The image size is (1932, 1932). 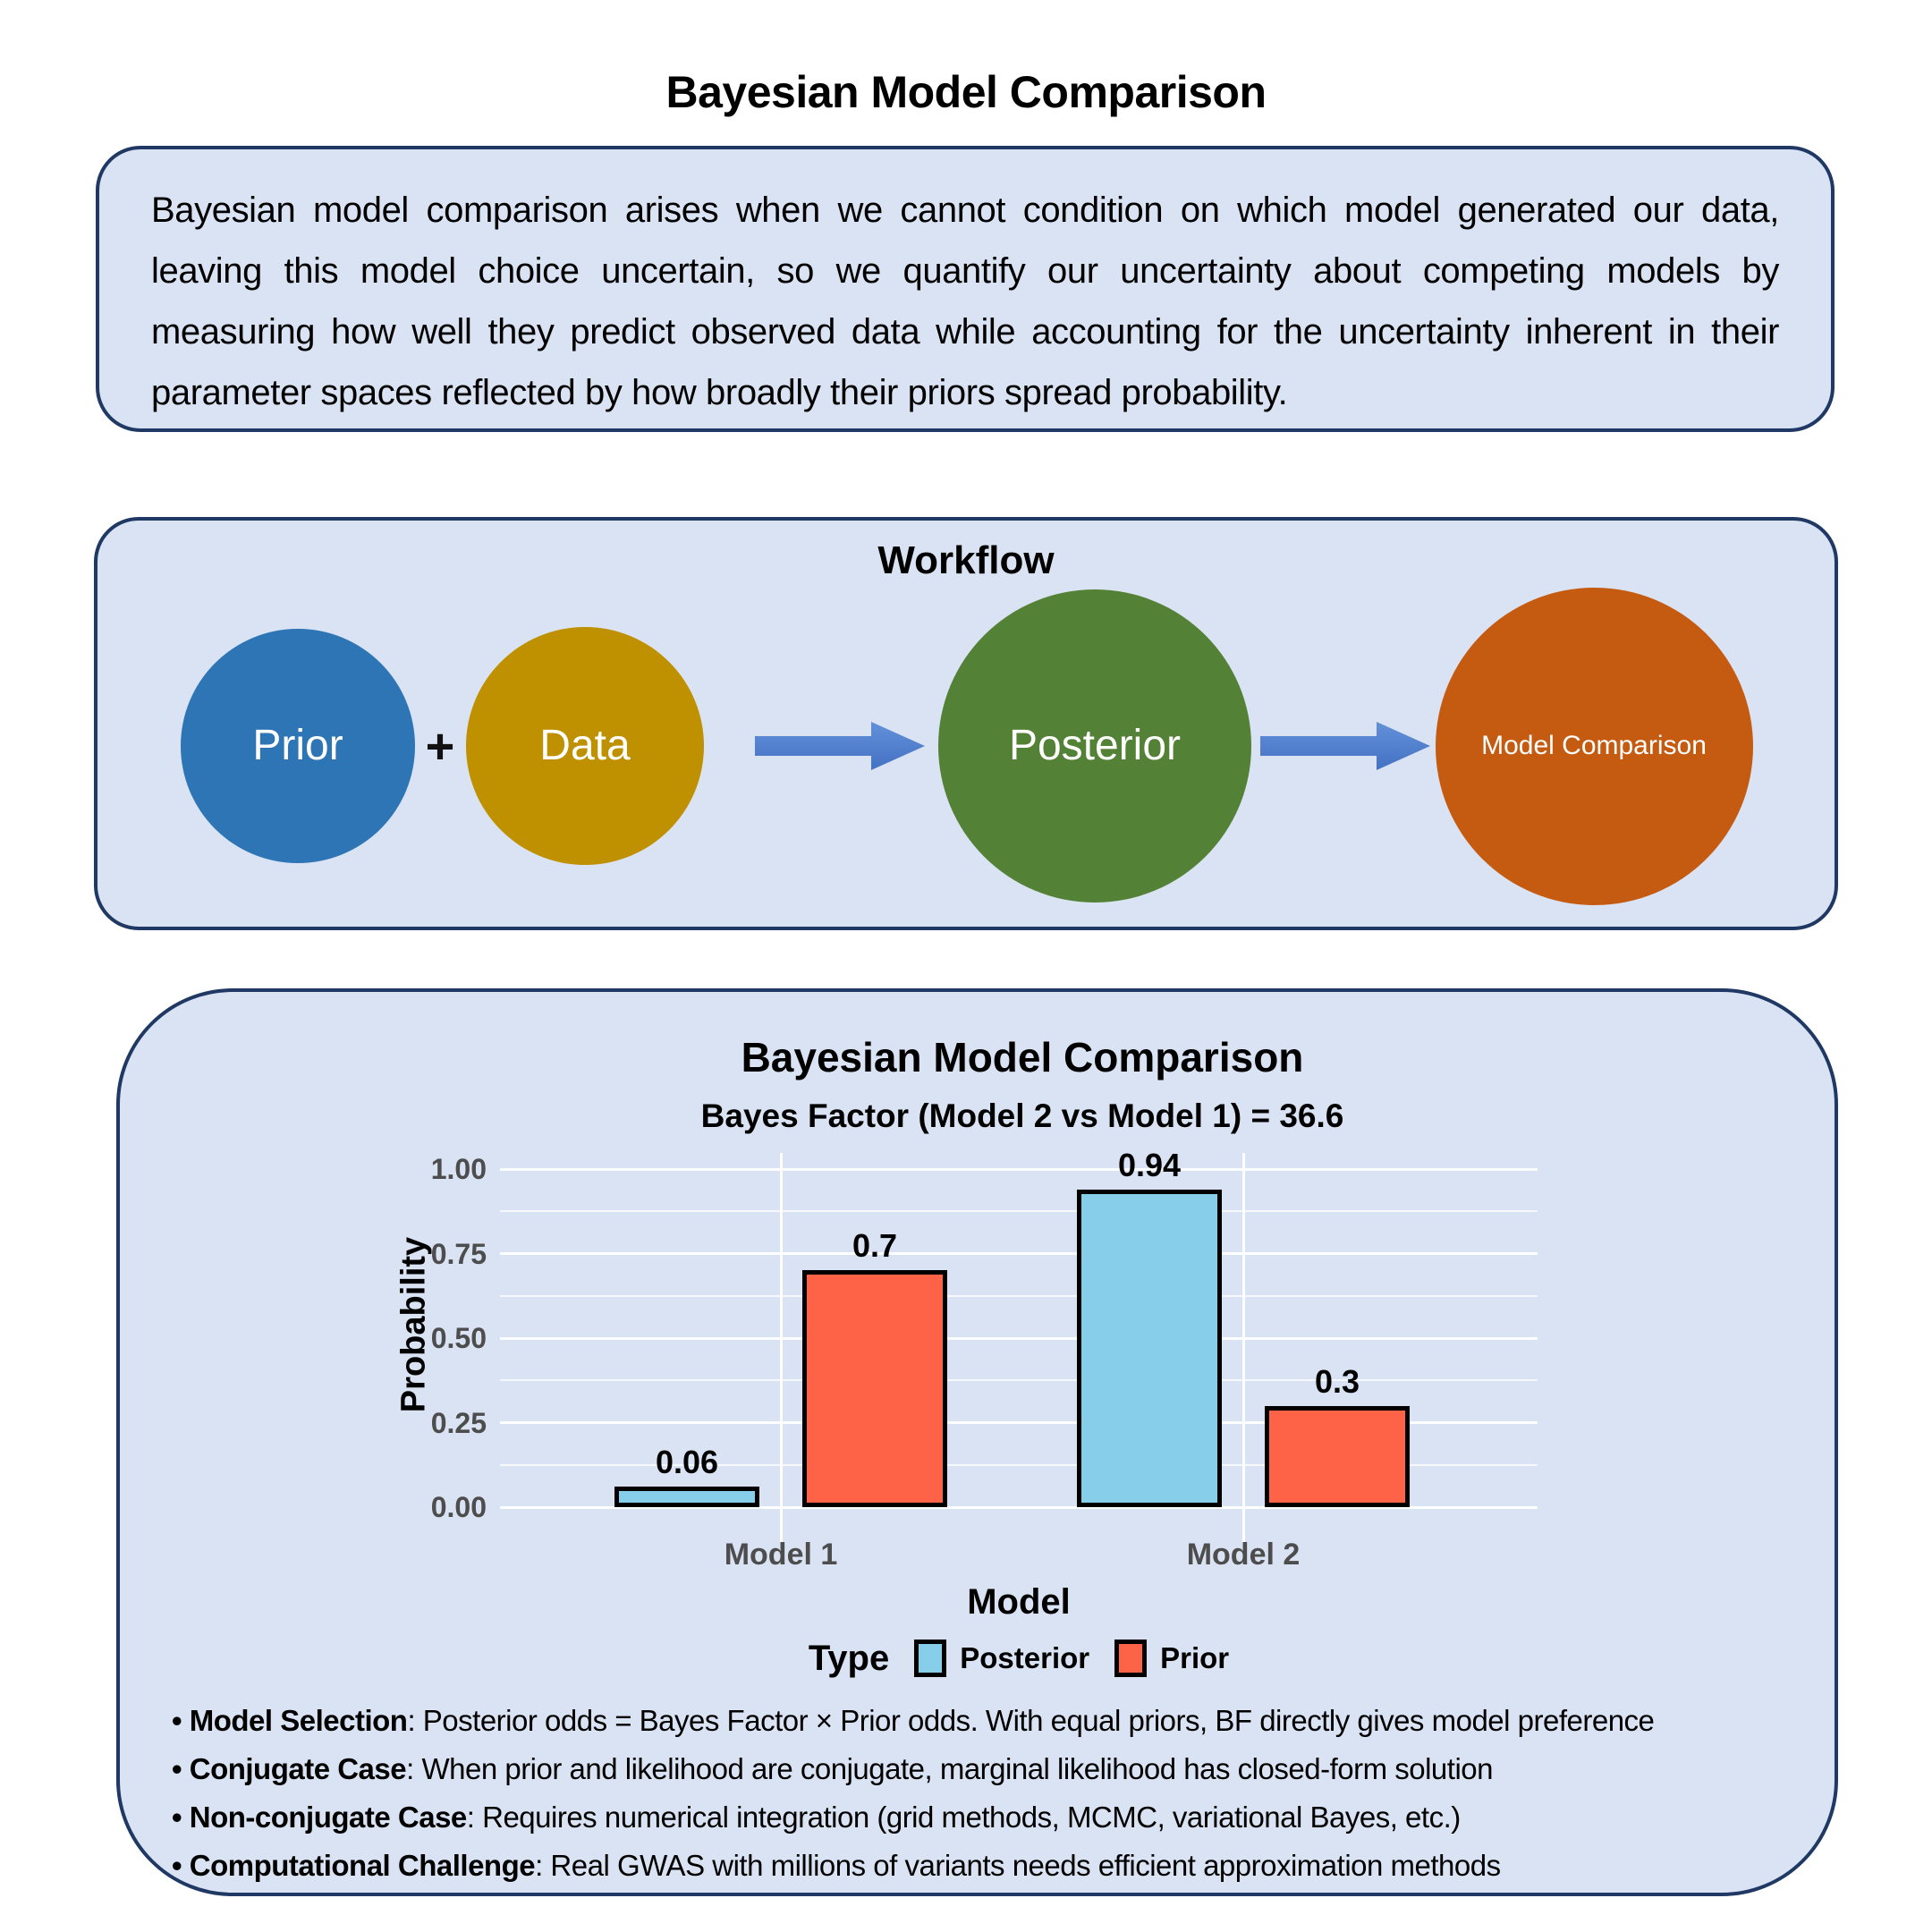 I want to click on legend-item-prior: Prior, so click(x=1171, y=1658).